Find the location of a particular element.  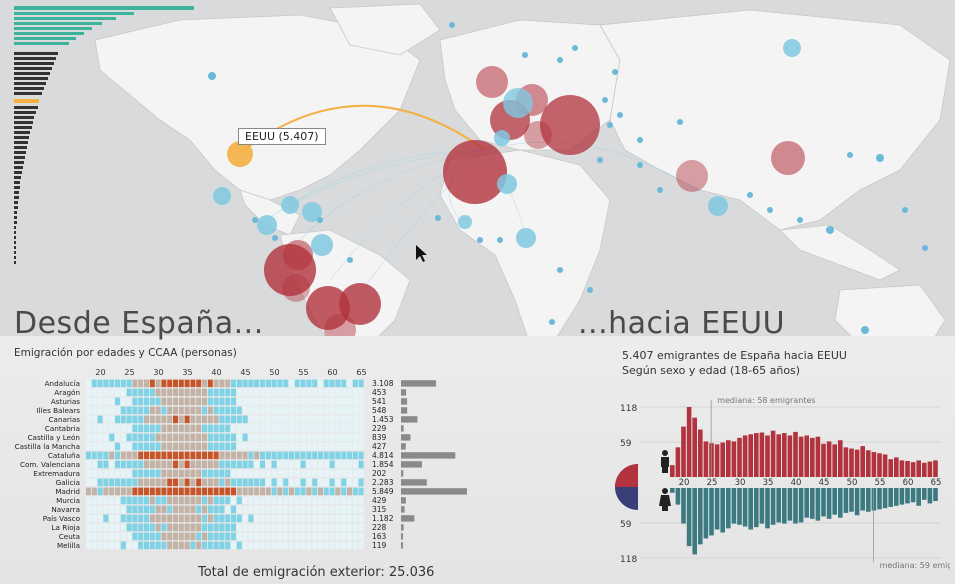

heatmap-bars is located at coordinates (434, 464).